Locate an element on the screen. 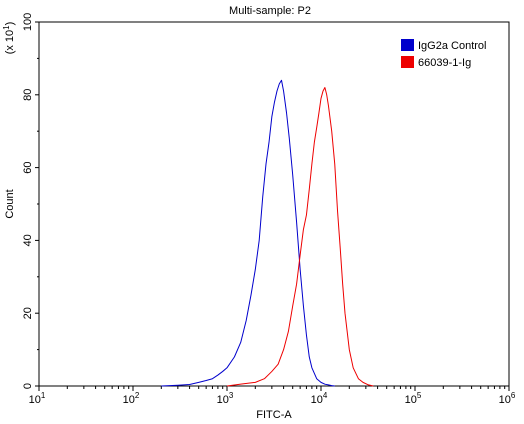  y-tick-label: 60 is located at coordinates (28, 167).